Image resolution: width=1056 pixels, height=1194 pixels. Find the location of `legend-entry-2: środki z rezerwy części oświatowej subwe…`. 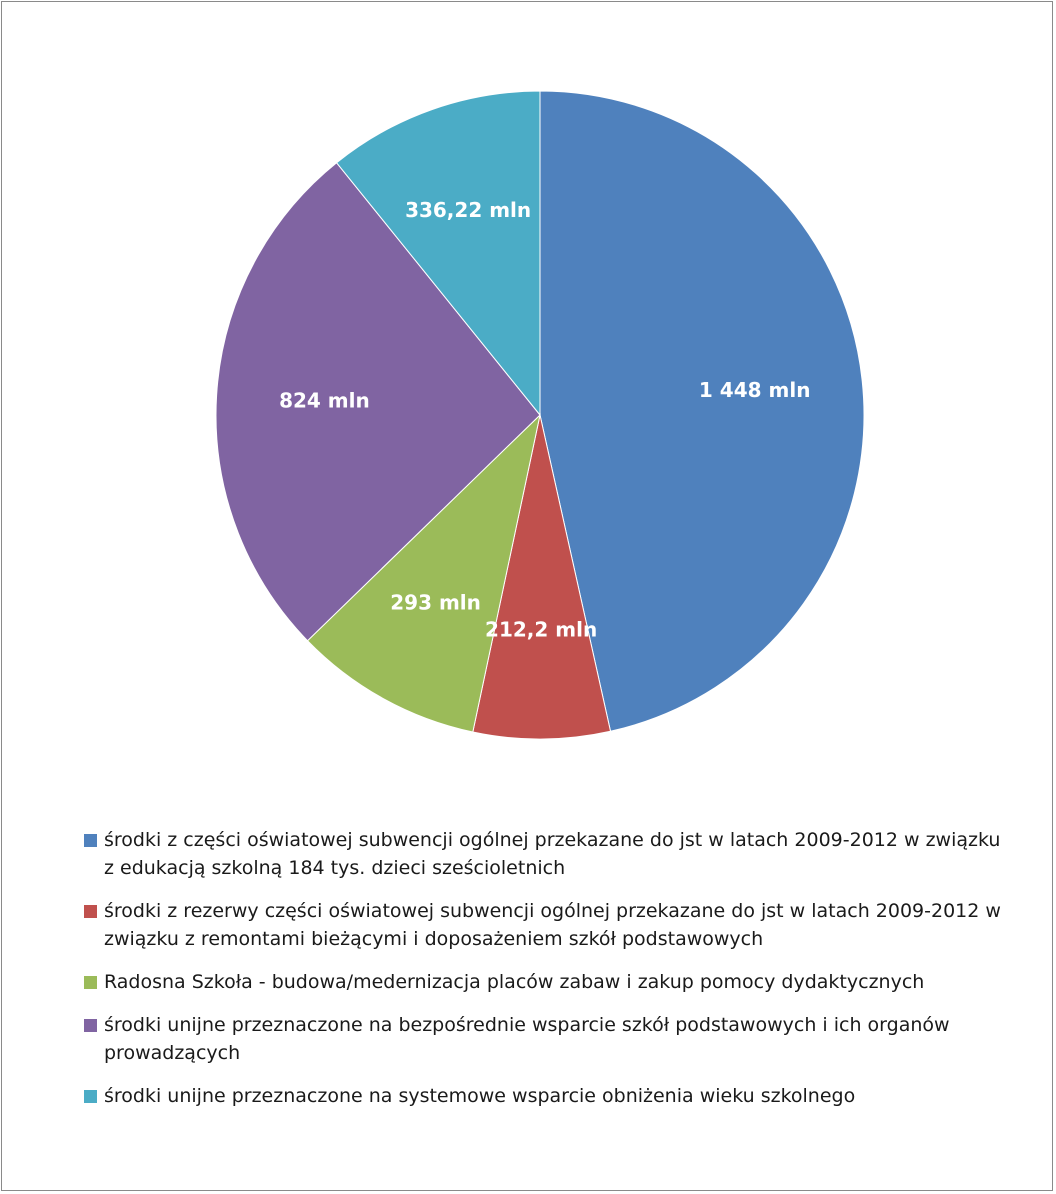

legend-entry-2: środki z rezerwy części oświatowej subwe… is located at coordinates (549, 925).